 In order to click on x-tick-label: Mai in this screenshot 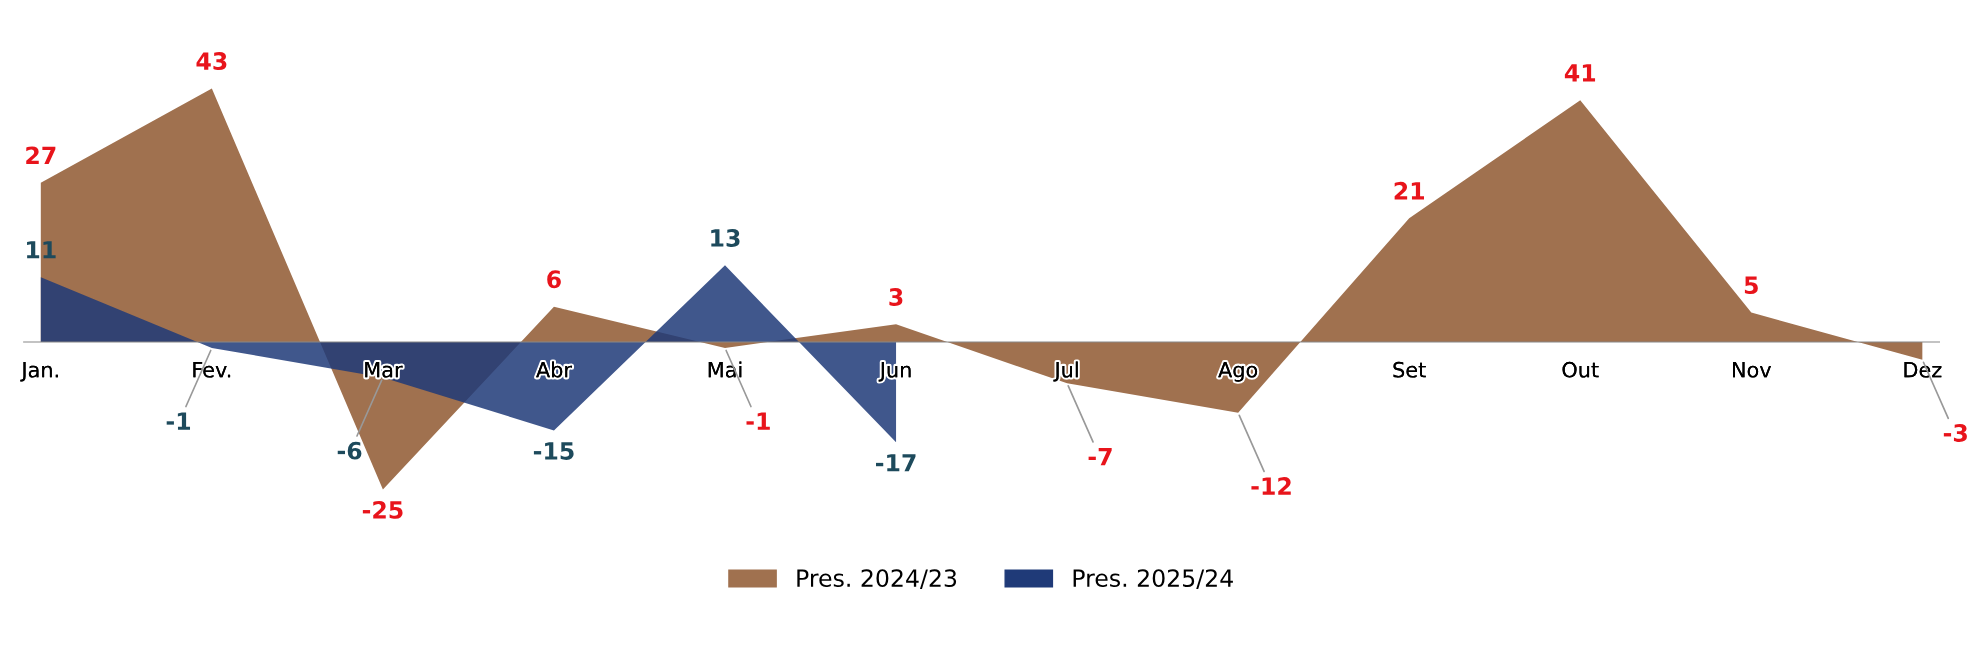, I will do `click(725, 369)`.